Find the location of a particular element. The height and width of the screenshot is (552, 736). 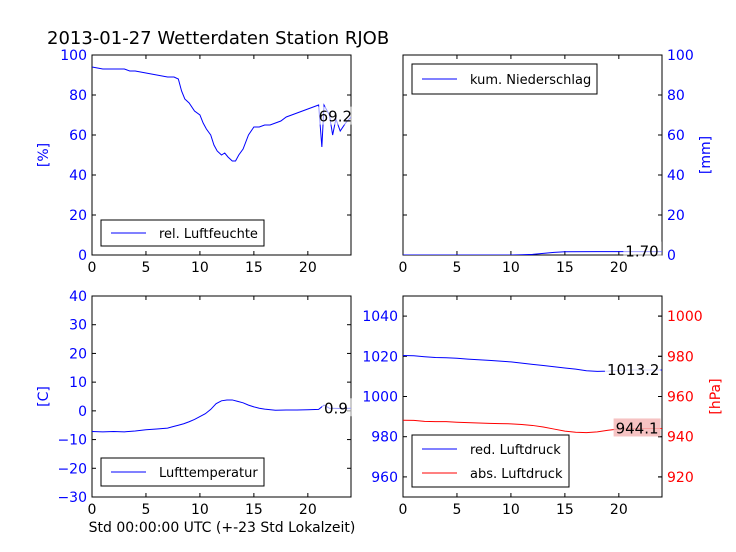

value-label: 1.70 is located at coordinates (641, 252).